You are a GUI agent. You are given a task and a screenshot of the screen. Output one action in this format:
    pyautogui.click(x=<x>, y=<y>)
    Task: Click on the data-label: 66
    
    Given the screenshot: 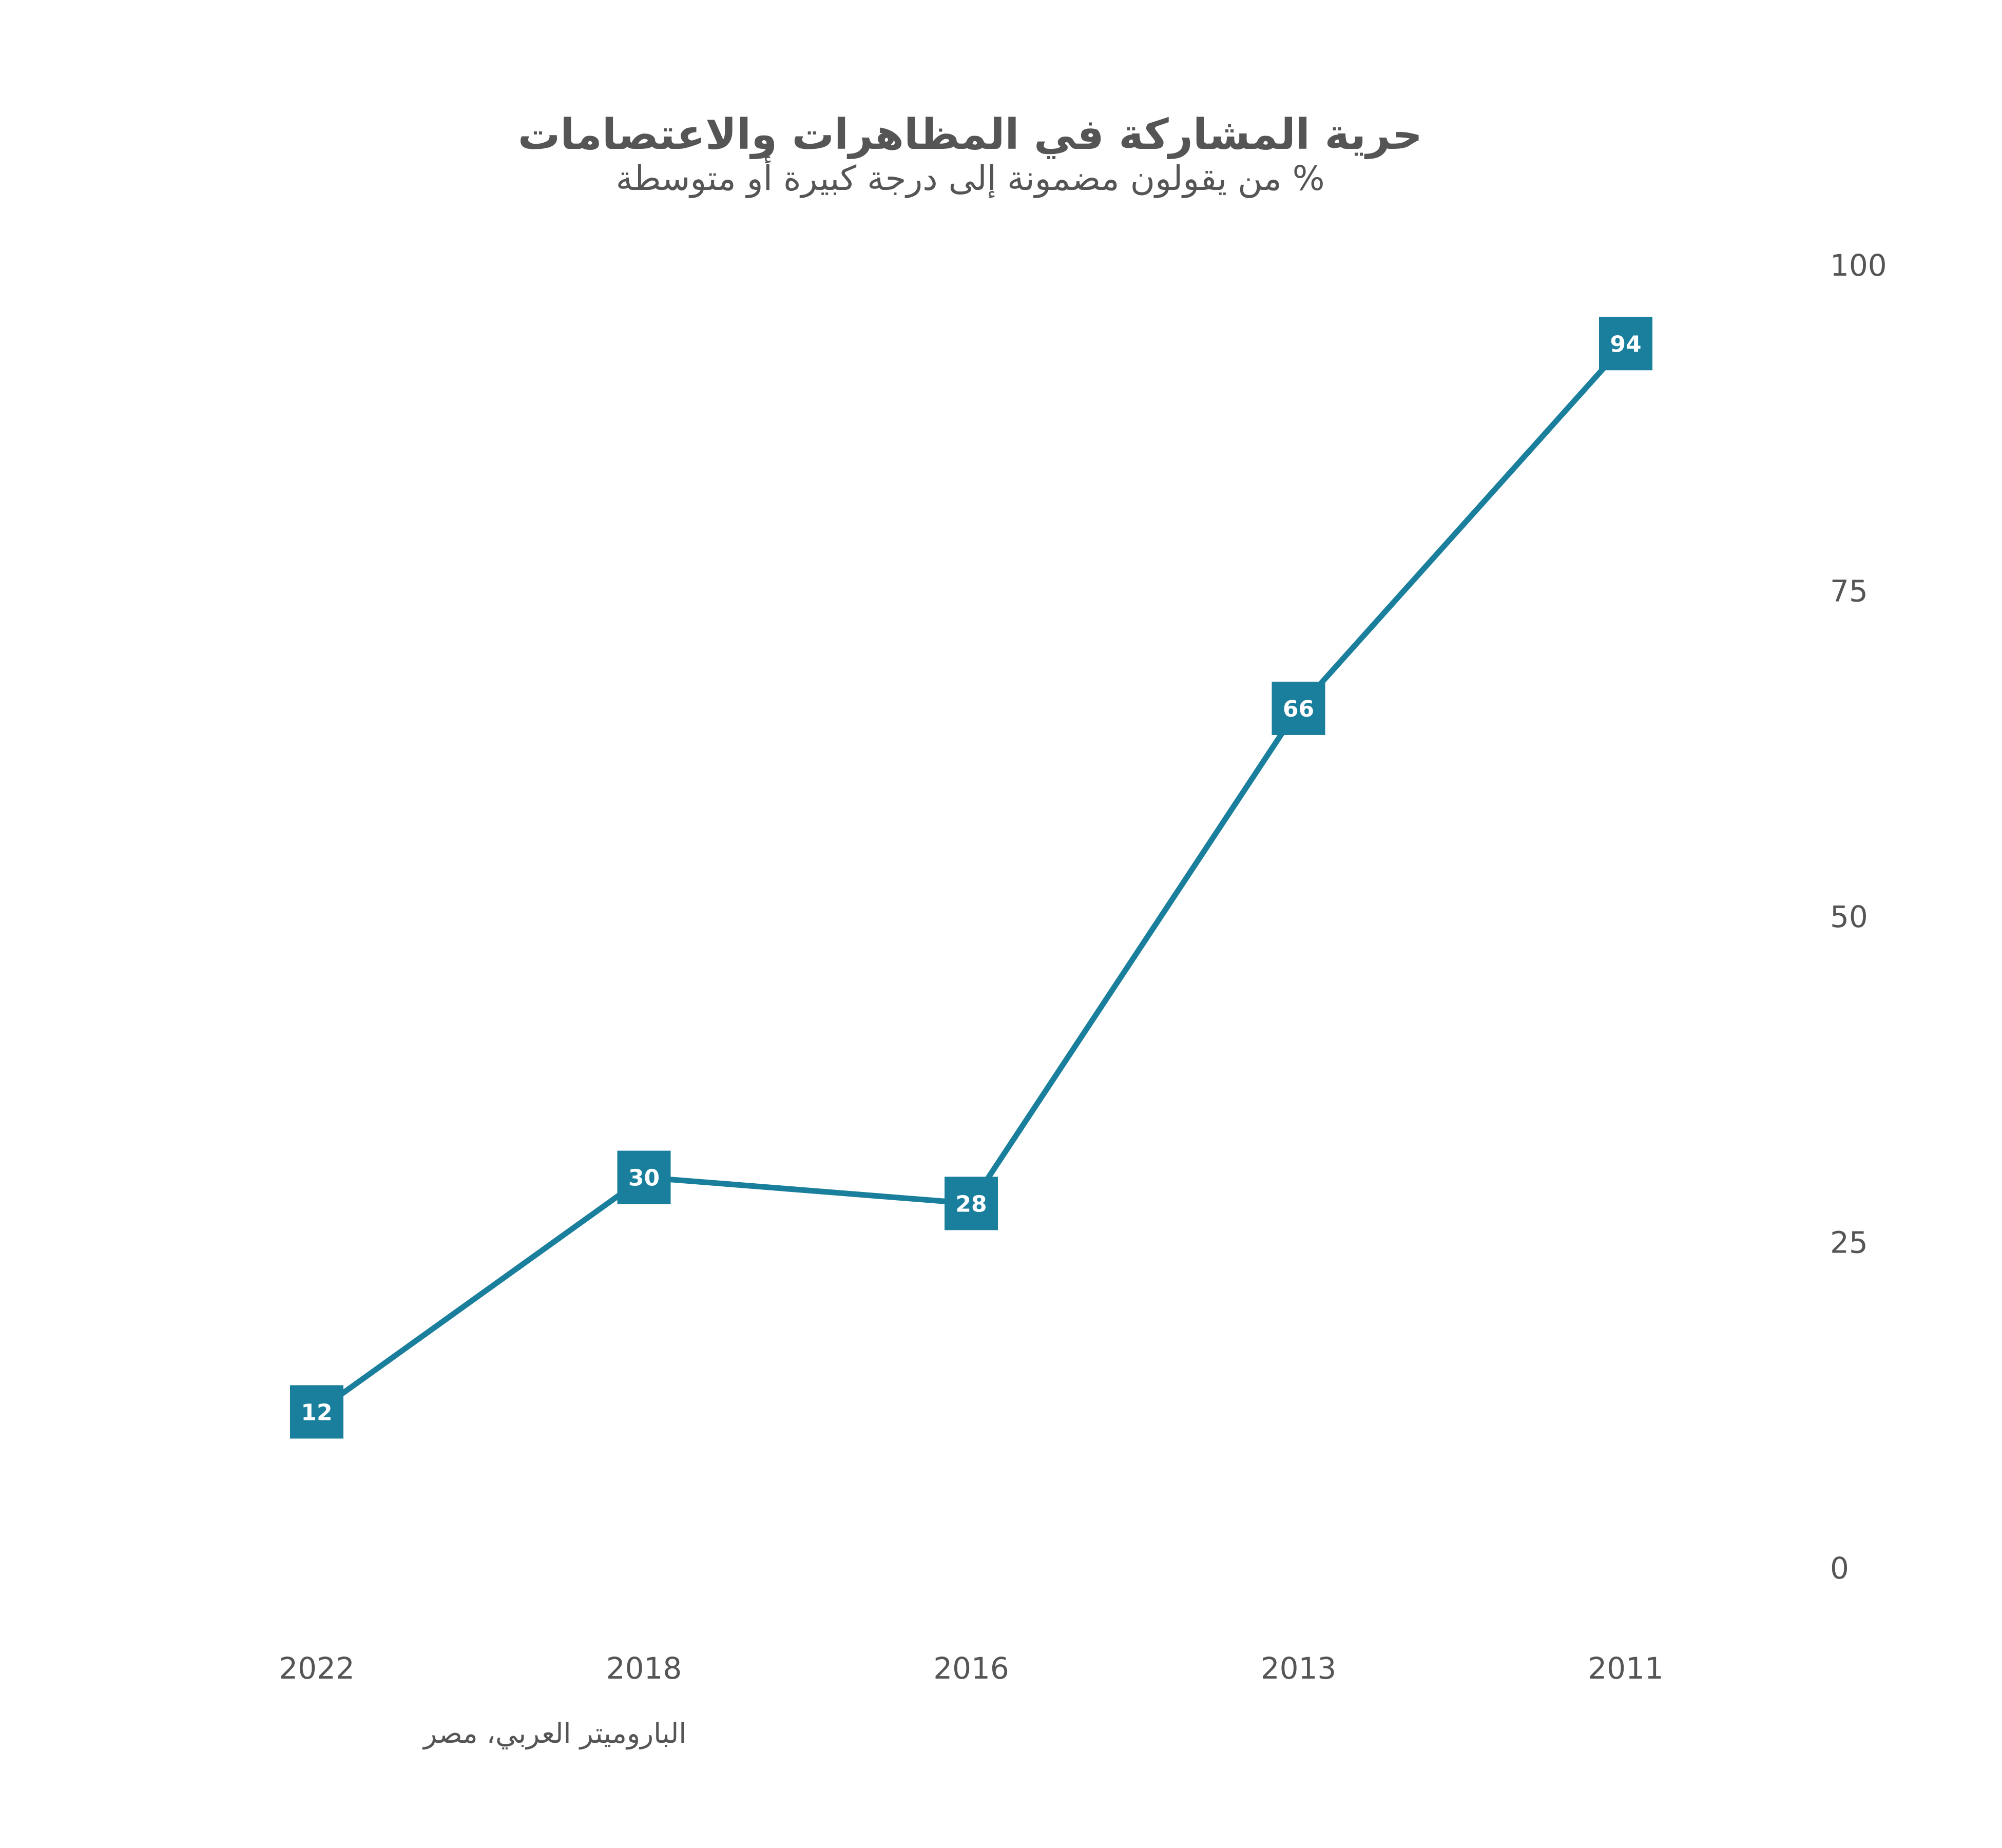 What is the action you would take?
    pyautogui.click(x=1298, y=709)
    